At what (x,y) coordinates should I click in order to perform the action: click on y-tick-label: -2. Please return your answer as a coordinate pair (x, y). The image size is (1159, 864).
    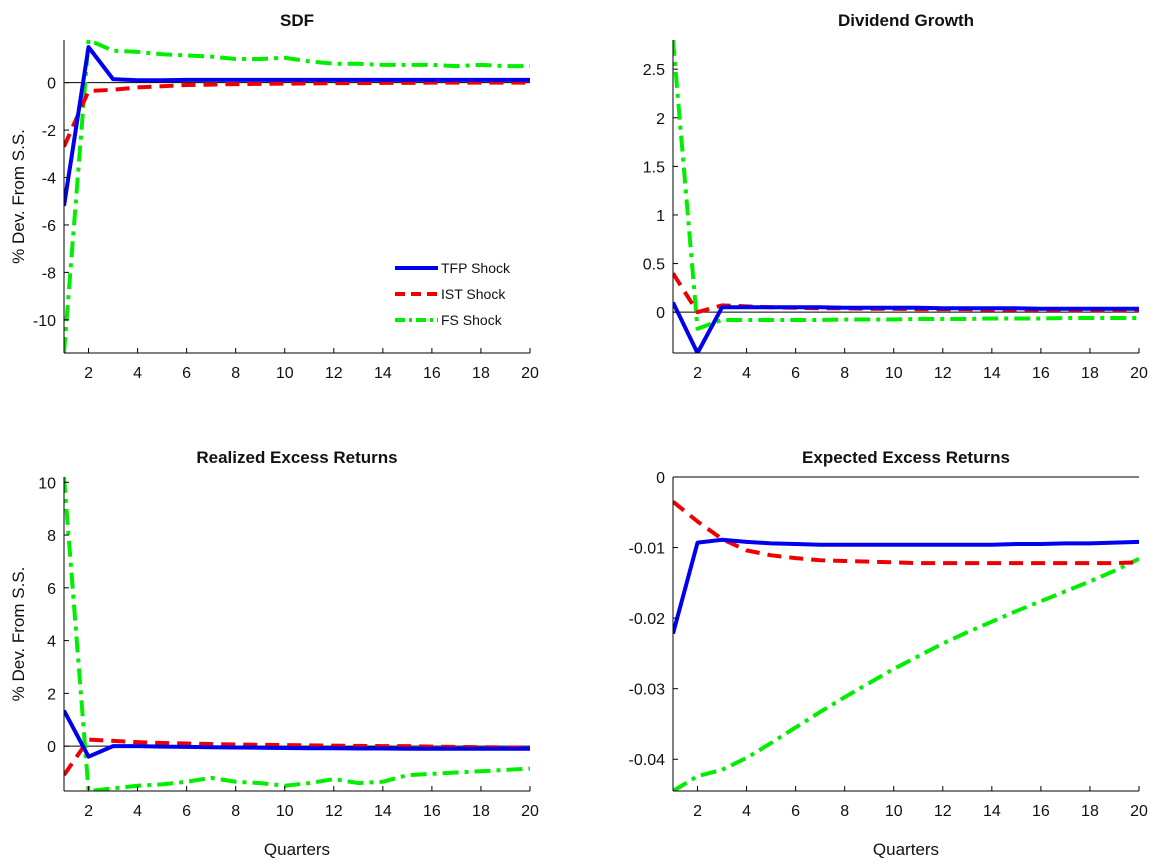
    Looking at the image, I should click on (49, 131).